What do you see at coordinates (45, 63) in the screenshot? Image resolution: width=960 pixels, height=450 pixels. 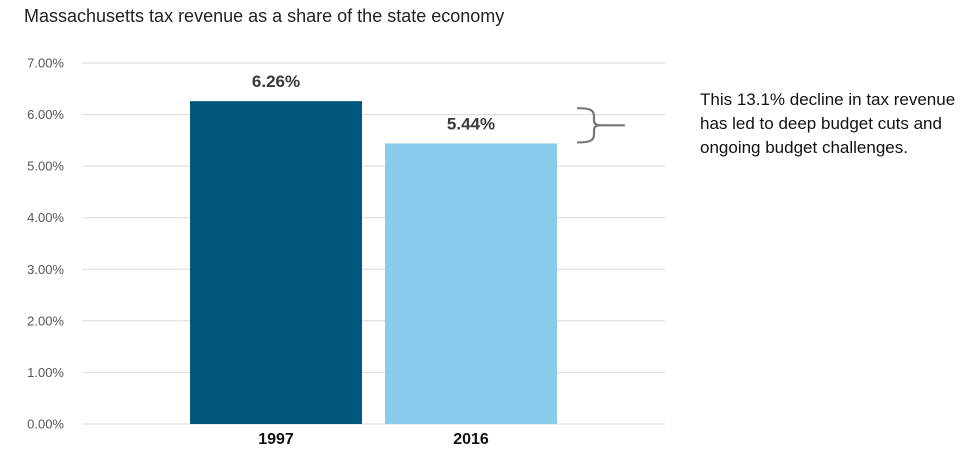 I see `y-tick-label: 7.00%` at bounding box center [45, 63].